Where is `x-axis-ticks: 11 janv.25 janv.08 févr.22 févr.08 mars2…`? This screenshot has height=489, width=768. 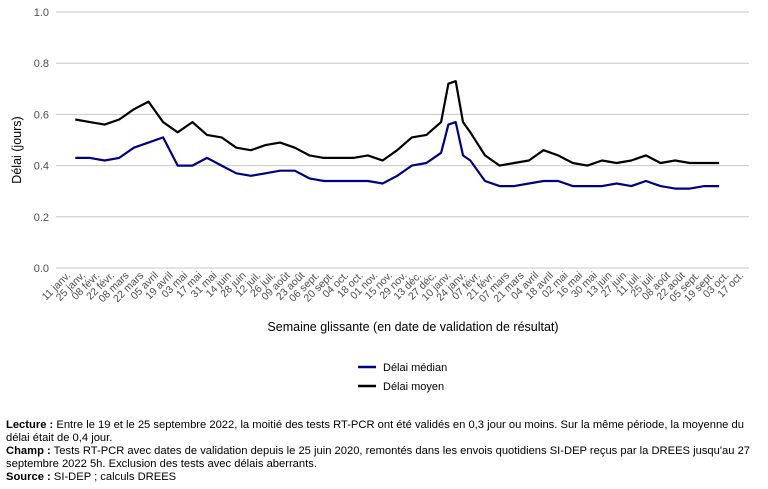 x-axis-ticks: 11 janv.25 janv.08 févr.22 févr.08 mars2… is located at coordinates (393, 287).